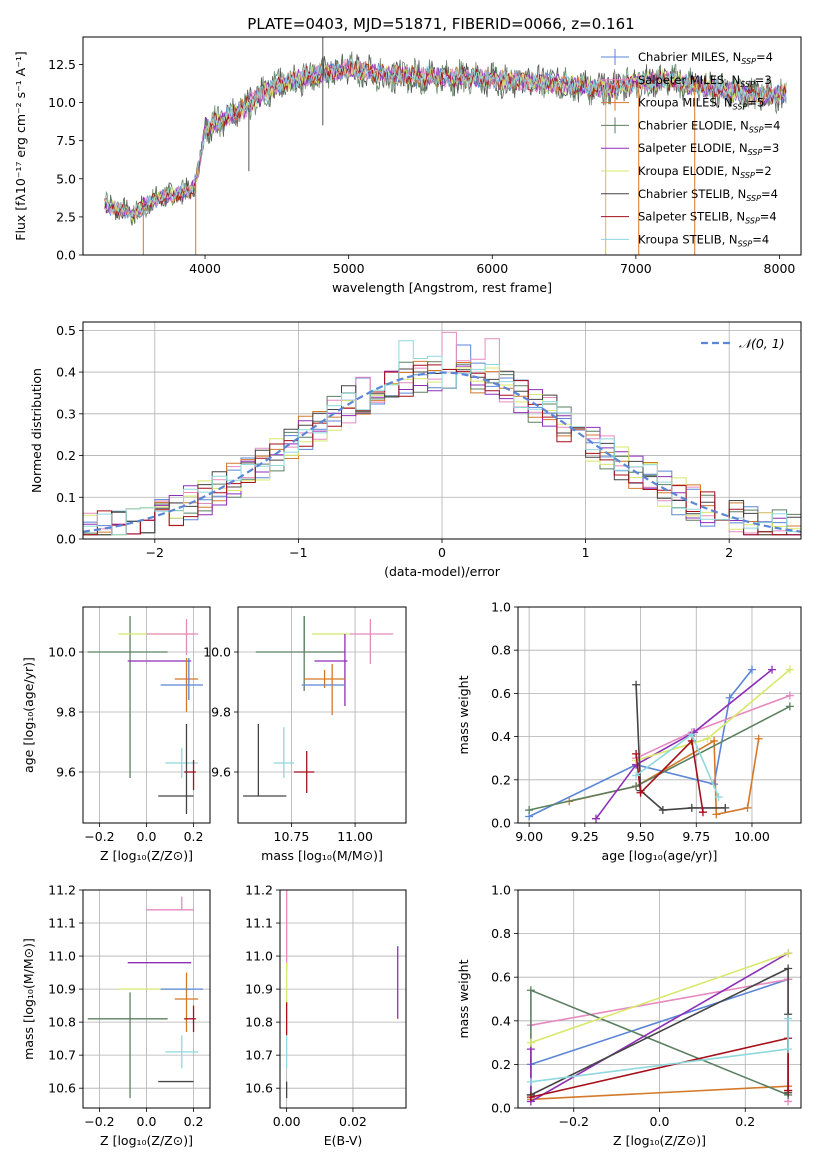 Image resolution: width=819 pixels, height=1170 pixels. What do you see at coordinates (66, 712) in the screenshot?
I see `y-tick-label: 9.8` at bounding box center [66, 712].